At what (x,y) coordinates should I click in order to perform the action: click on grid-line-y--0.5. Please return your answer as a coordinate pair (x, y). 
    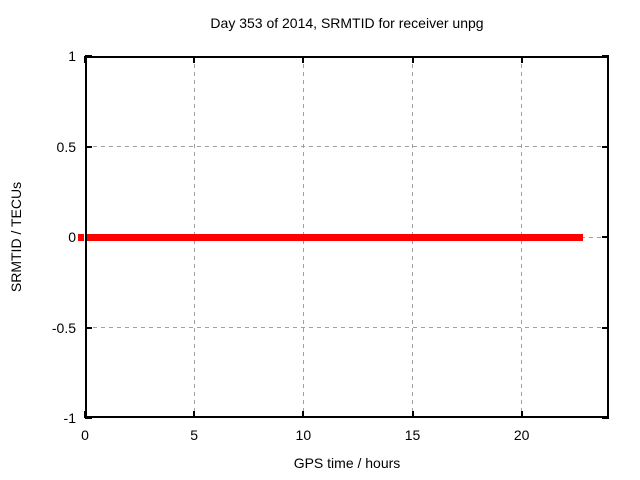
    Looking at the image, I should click on (347, 327).